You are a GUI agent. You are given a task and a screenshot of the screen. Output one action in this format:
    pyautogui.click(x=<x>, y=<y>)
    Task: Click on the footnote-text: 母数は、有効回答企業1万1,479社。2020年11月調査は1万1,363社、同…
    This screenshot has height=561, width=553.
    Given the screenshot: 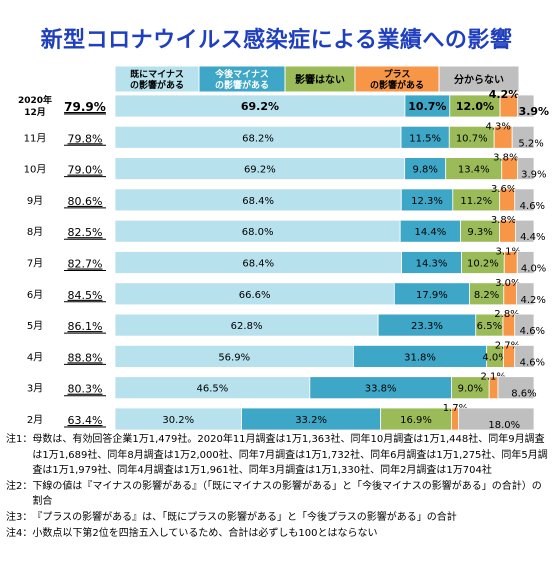 What is the action you would take?
    pyautogui.click(x=290, y=455)
    